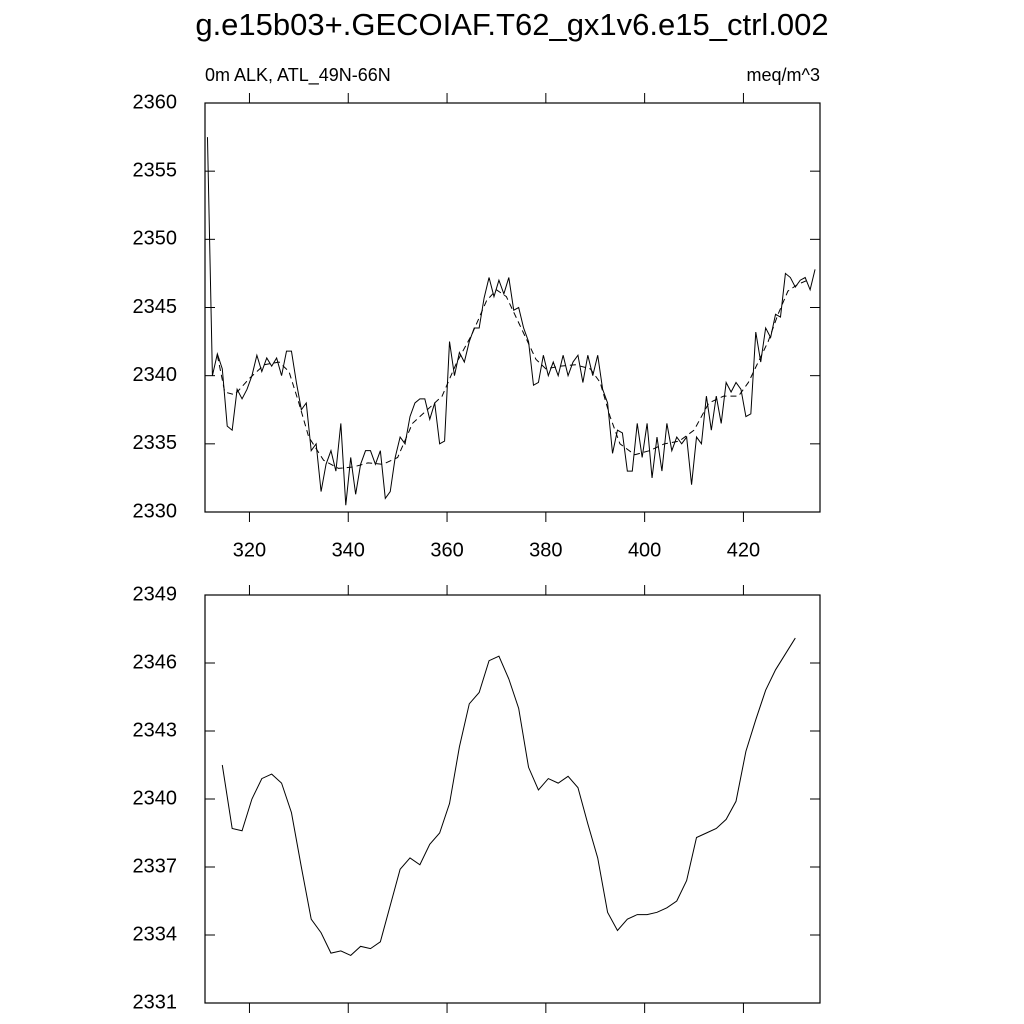  What do you see at coordinates (155, 730) in the screenshot?
I see `y-tick-label: 2343` at bounding box center [155, 730].